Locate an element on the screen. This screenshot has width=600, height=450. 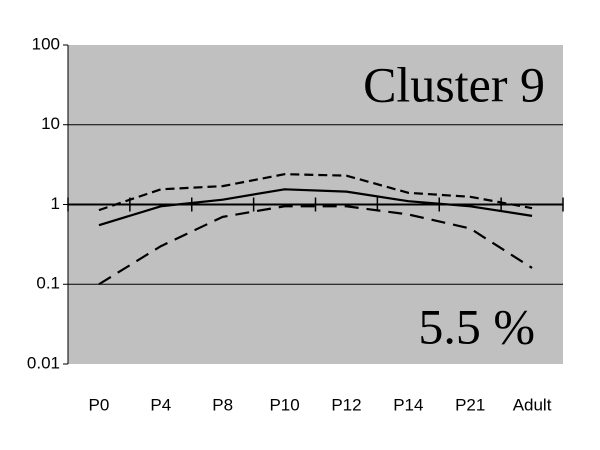
x-tick-label: Adult is located at coordinates (532, 404).